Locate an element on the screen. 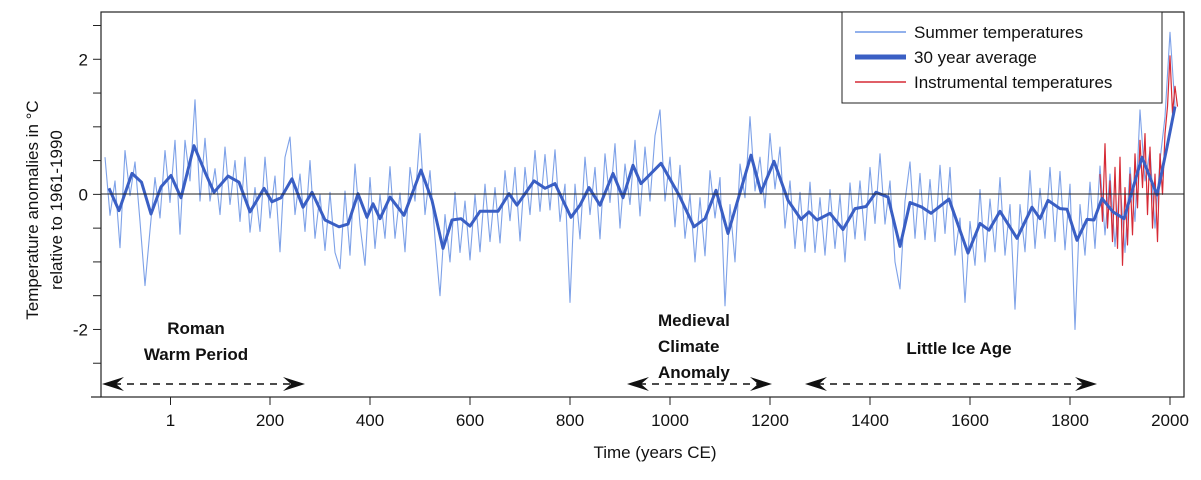 The image size is (1201, 480). period-label: Warm Period is located at coordinates (196, 354).